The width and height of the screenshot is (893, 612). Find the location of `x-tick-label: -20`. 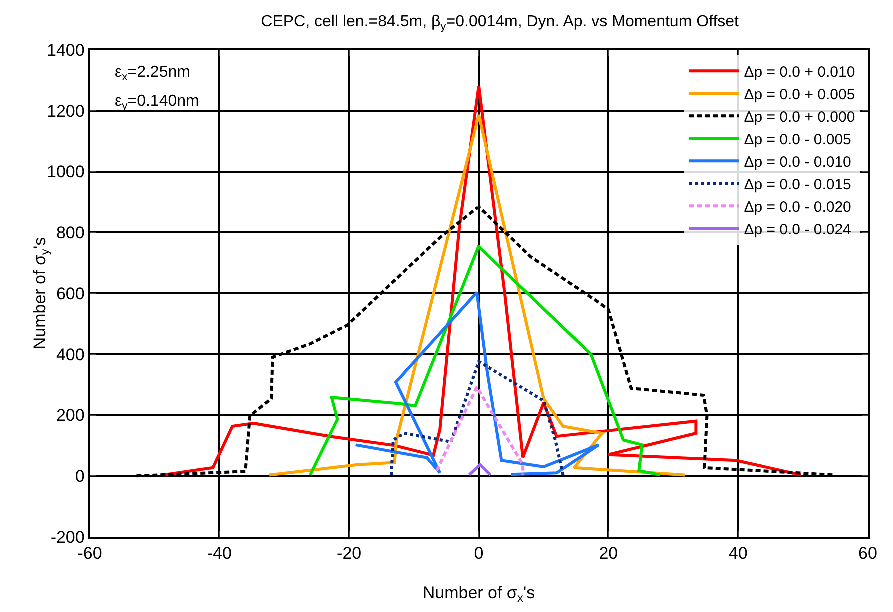

x-tick-label: -20 is located at coordinates (349, 554).